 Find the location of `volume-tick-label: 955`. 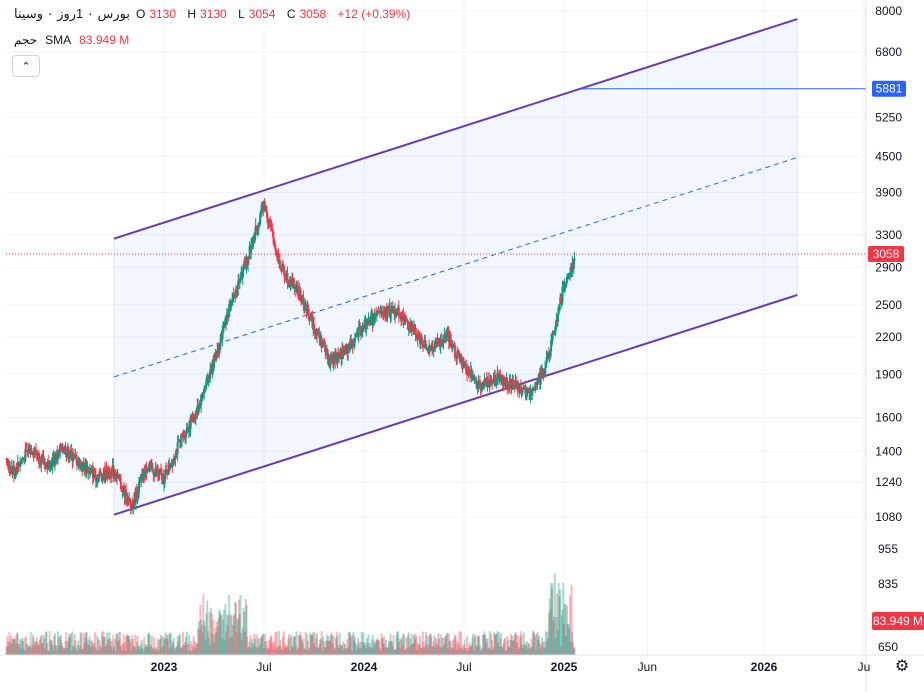

volume-tick-label: 955 is located at coordinates (888, 549).